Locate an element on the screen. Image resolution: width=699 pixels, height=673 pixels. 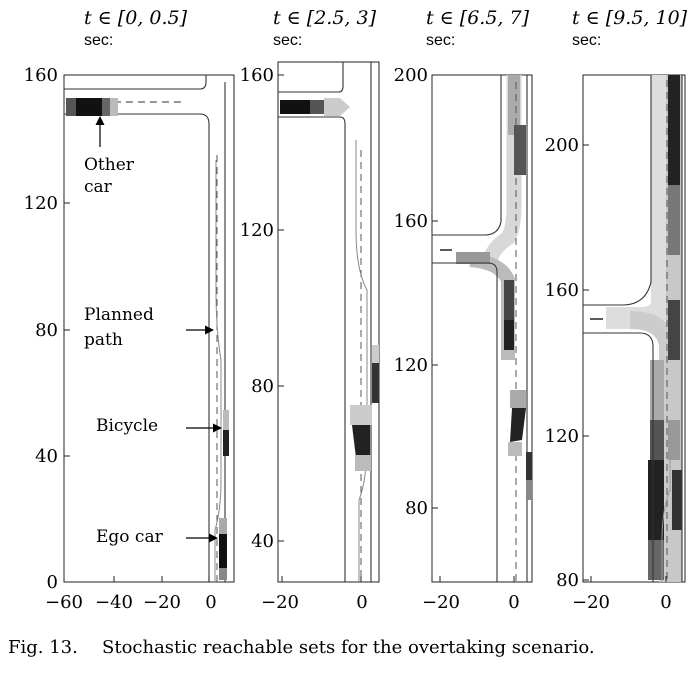
panel-4-planned-path is located at coordinates (666, 521).